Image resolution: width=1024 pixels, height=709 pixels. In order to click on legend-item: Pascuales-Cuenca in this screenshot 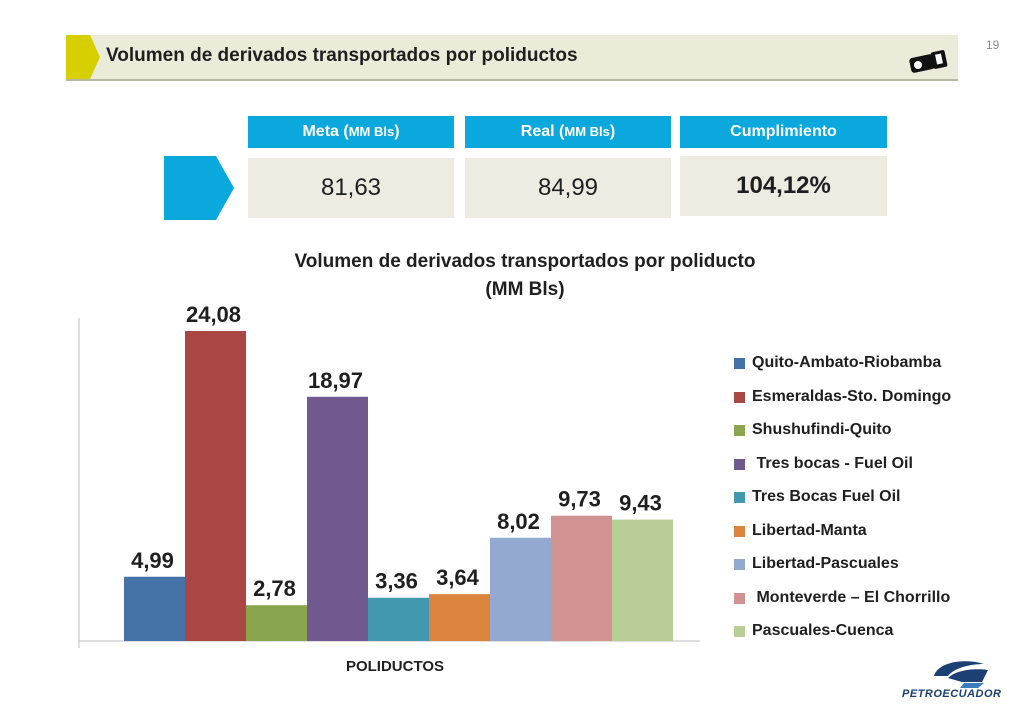, I will do `click(842, 631)`.